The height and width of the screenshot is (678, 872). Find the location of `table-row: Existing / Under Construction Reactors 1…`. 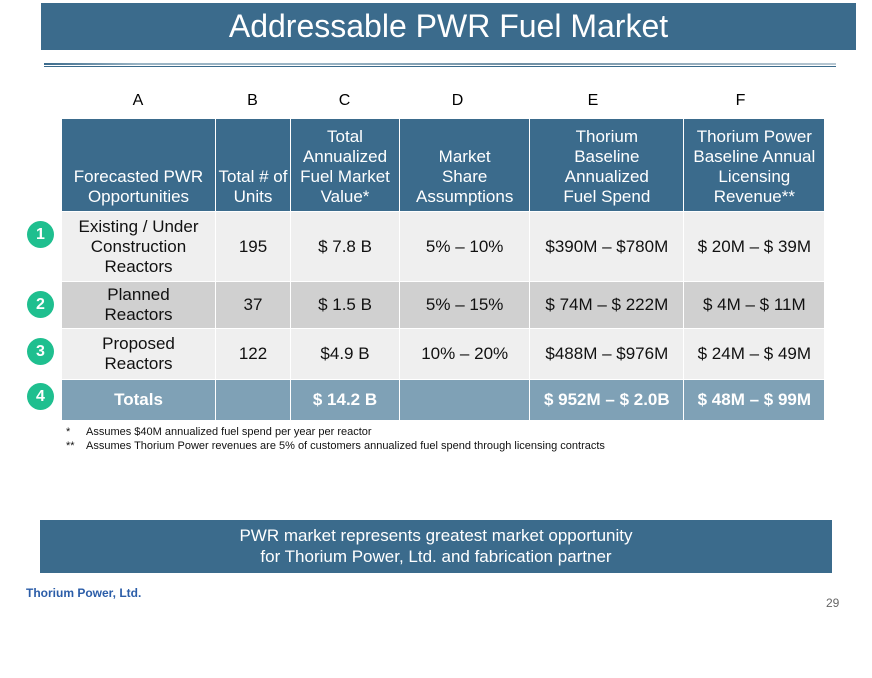

table-row: Existing / Under Construction Reactors 1… is located at coordinates (443, 246).